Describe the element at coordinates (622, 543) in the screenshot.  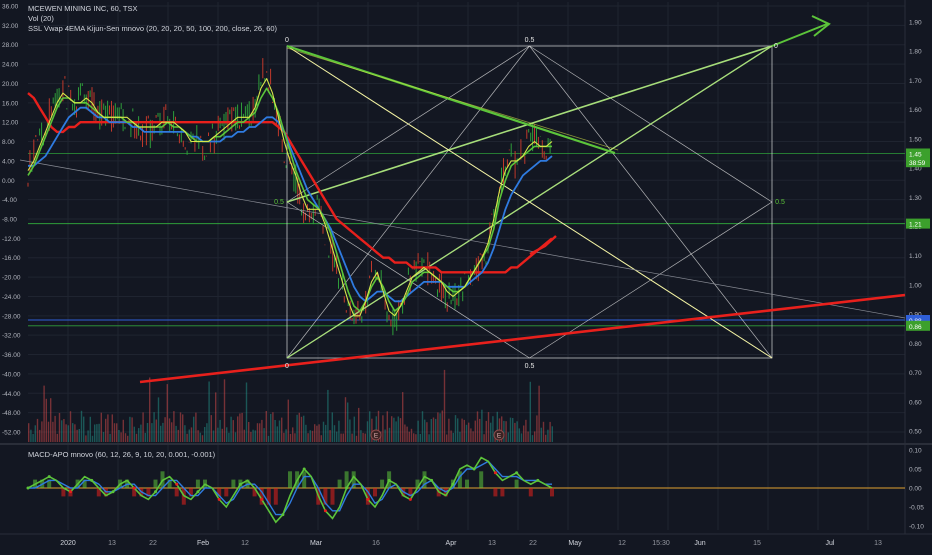
I see `time-axis-tick-label: 12` at that location.